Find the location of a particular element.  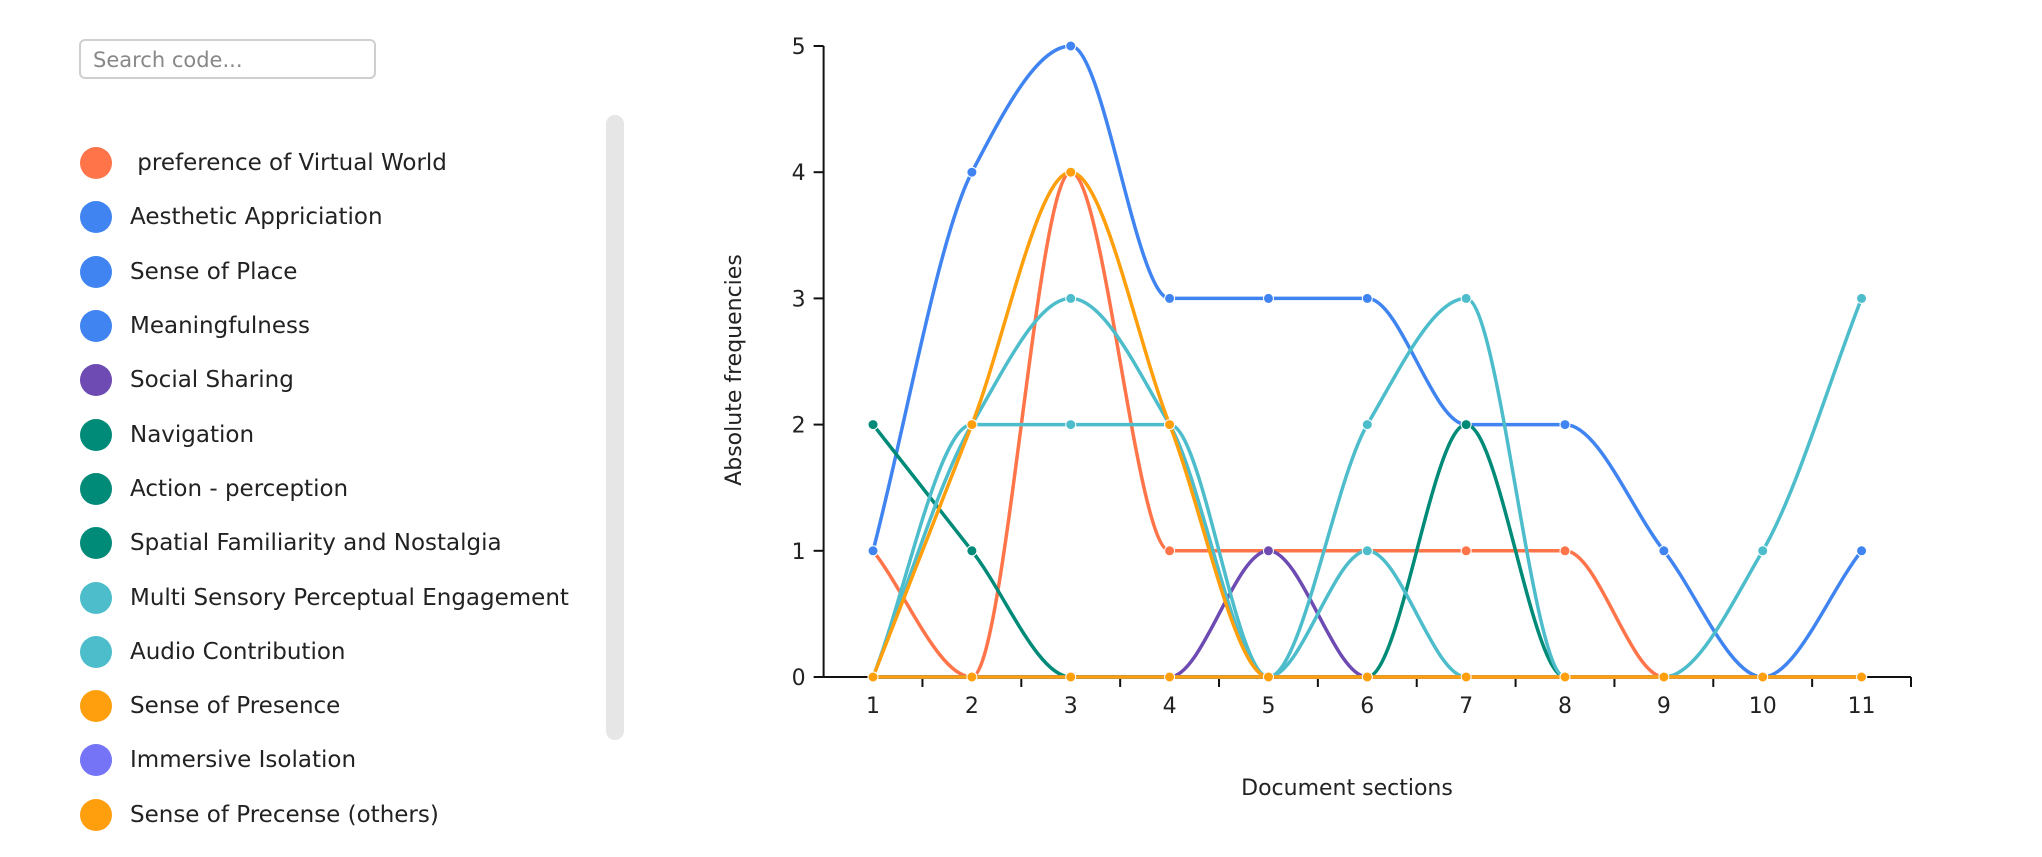

legend-label: Spatial Familiarity and Nostalgia is located at coordinates (316, 543).